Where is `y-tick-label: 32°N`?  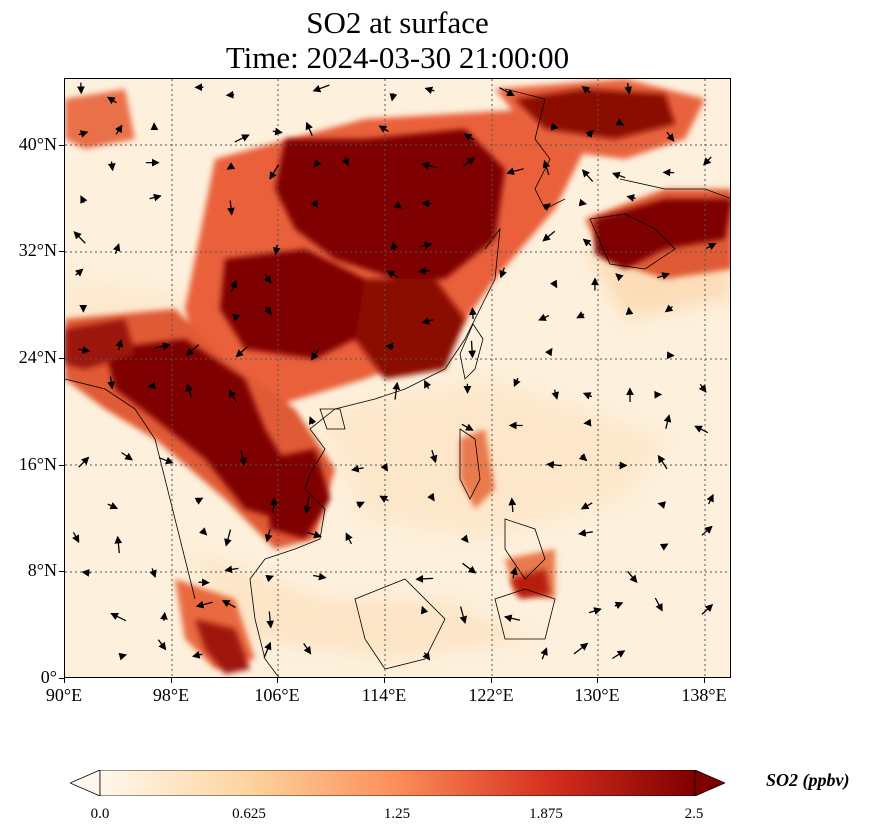
y-tick-label: 32°N is located at coordinates (37, 250).